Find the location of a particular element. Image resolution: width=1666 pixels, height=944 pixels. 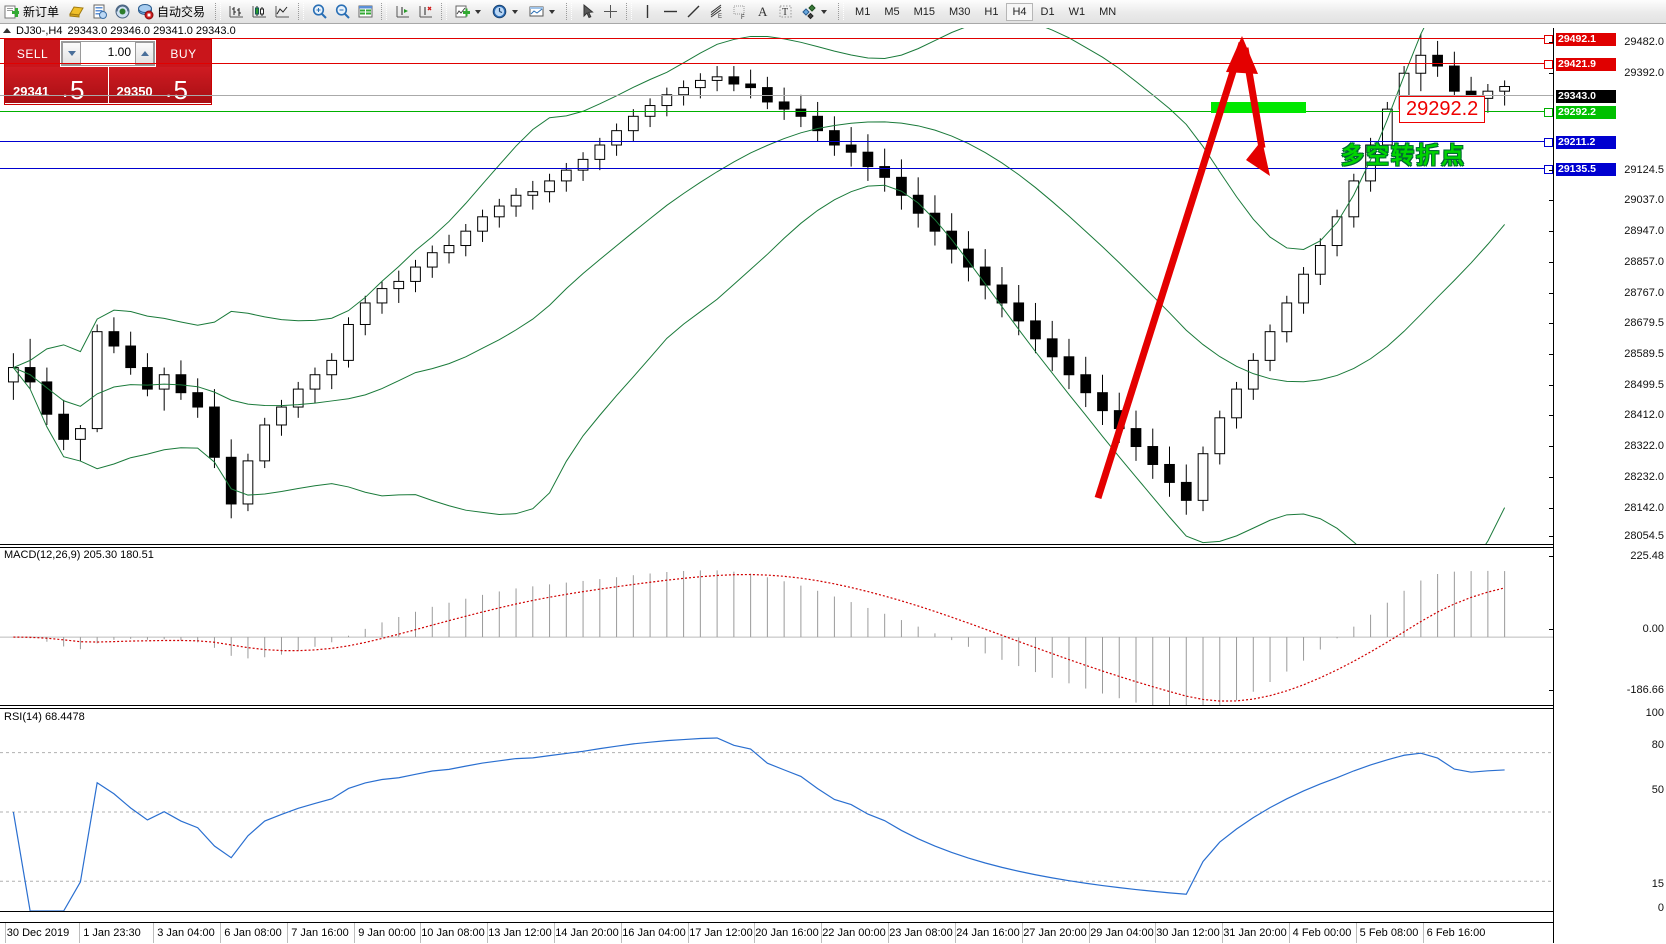

macd-indicator-label: MACD(12,26,9) 205.30 180.51 is located at coordinates (79, 555).